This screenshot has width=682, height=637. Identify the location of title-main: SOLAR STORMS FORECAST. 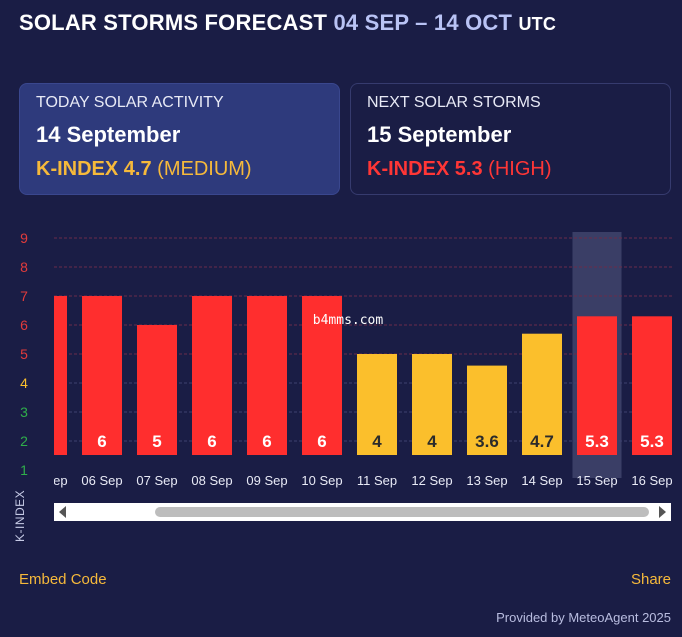
(173, 22).